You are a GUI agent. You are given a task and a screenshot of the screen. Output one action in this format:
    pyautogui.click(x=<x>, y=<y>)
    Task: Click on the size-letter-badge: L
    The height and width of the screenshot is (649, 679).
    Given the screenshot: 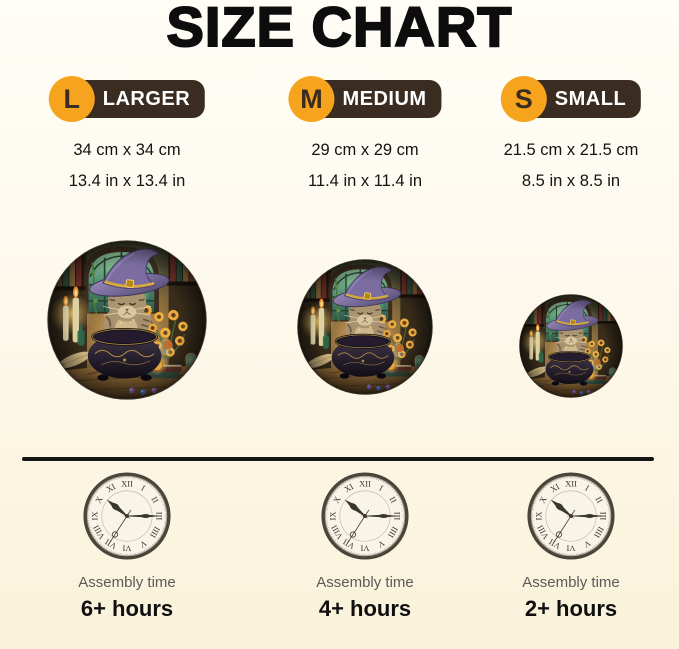 What is the action you would take?
    pyautogui.click(x=71, y=99)
    